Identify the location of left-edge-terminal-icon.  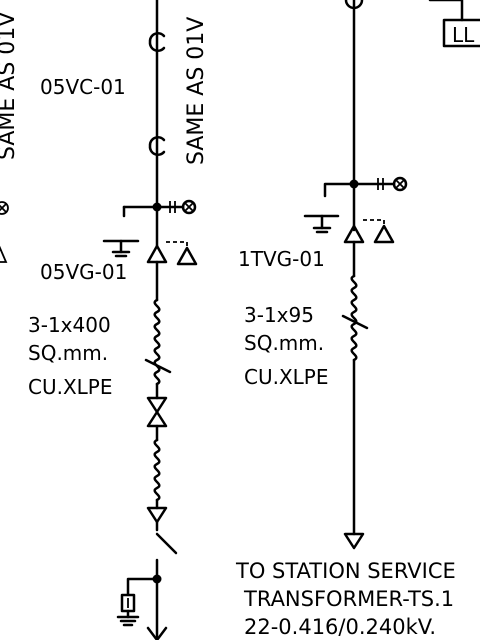
(4, 208).